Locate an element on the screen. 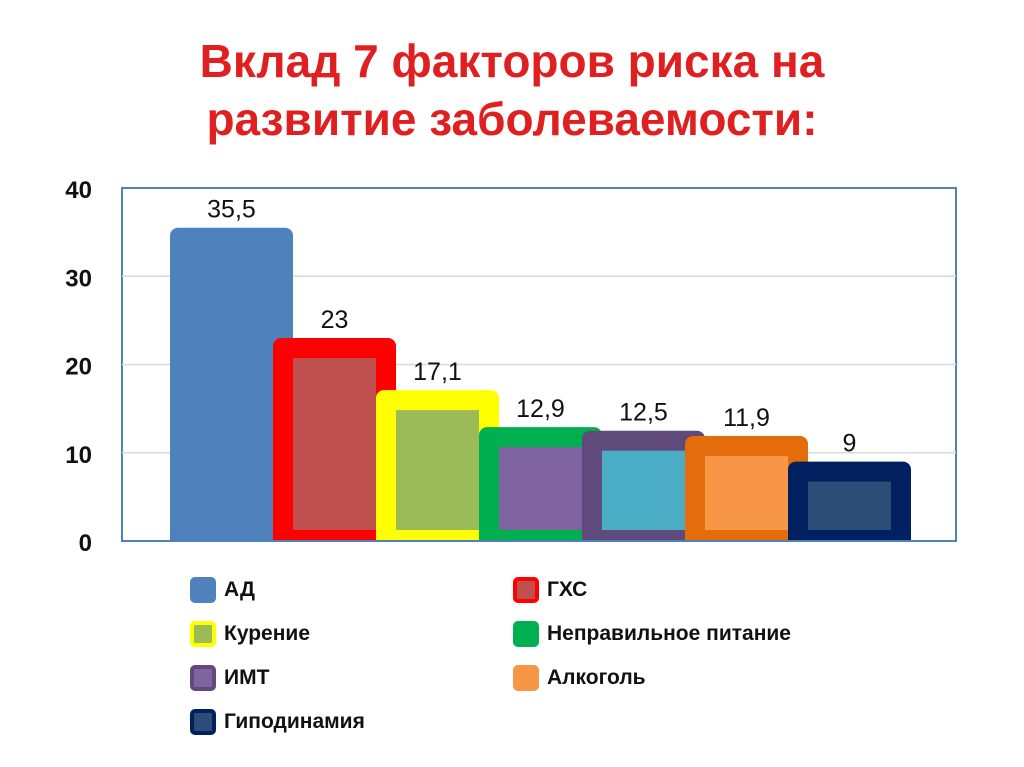 This screenshot has height=767, width=1024. data-label: 11,9 is located at coordinates (746, 418).